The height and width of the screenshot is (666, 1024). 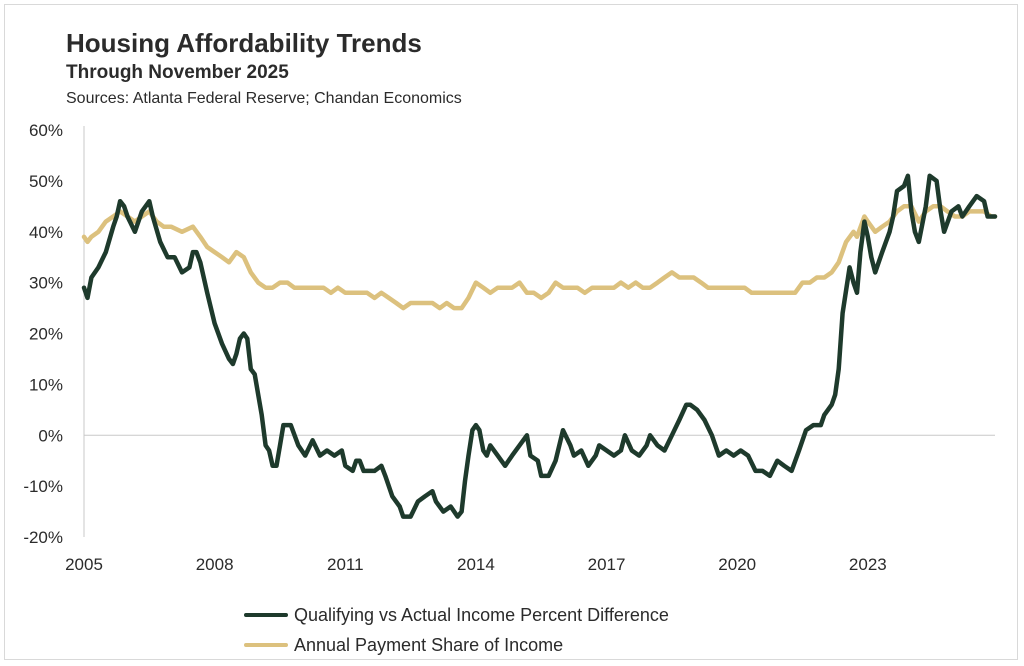 I want to click on x-tick-label: 2017, so click(x=607, y=564).